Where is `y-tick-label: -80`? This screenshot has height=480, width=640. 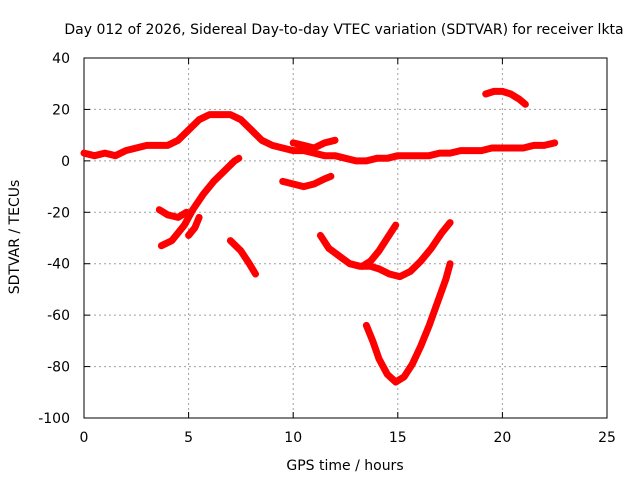
y-tick-label: -80 is located at coordinates (58, 368).